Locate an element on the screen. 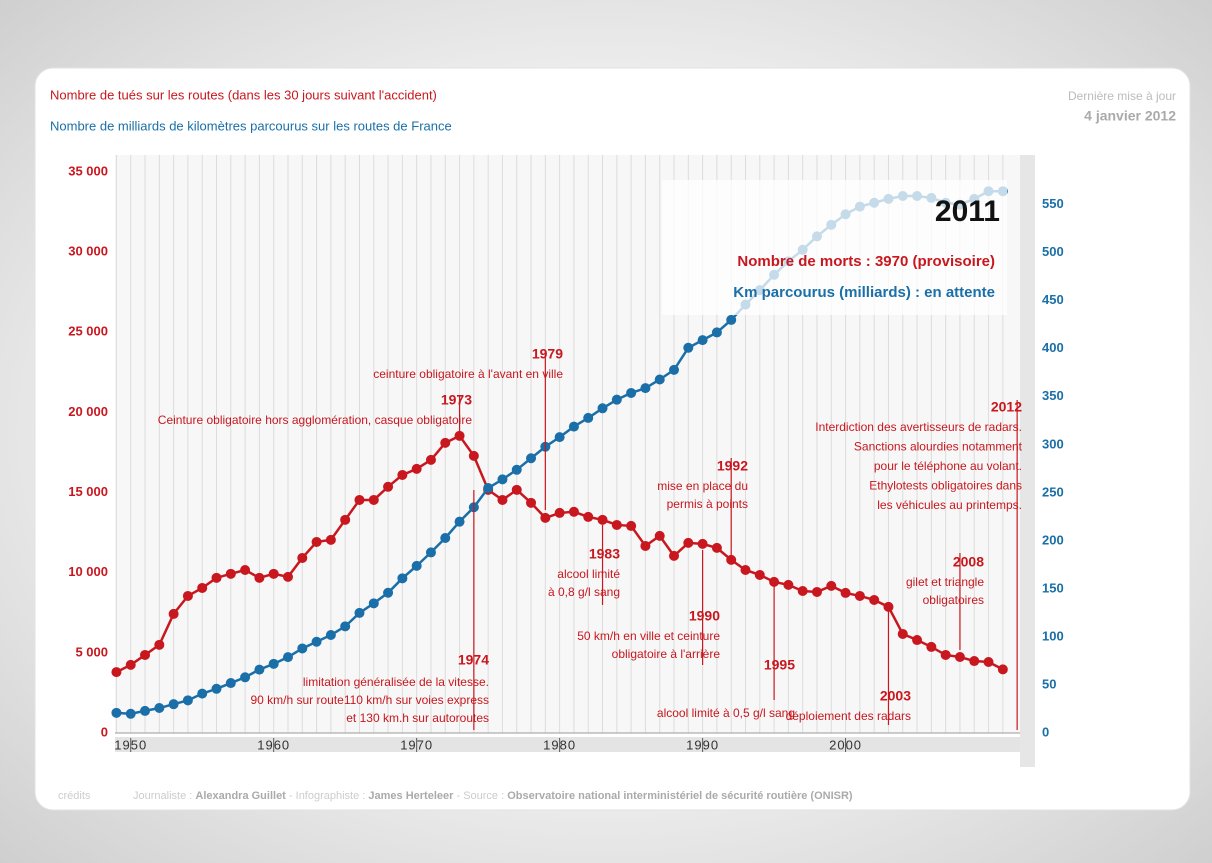  x-tick-label: 1960 is located at coordinates (273, 744).